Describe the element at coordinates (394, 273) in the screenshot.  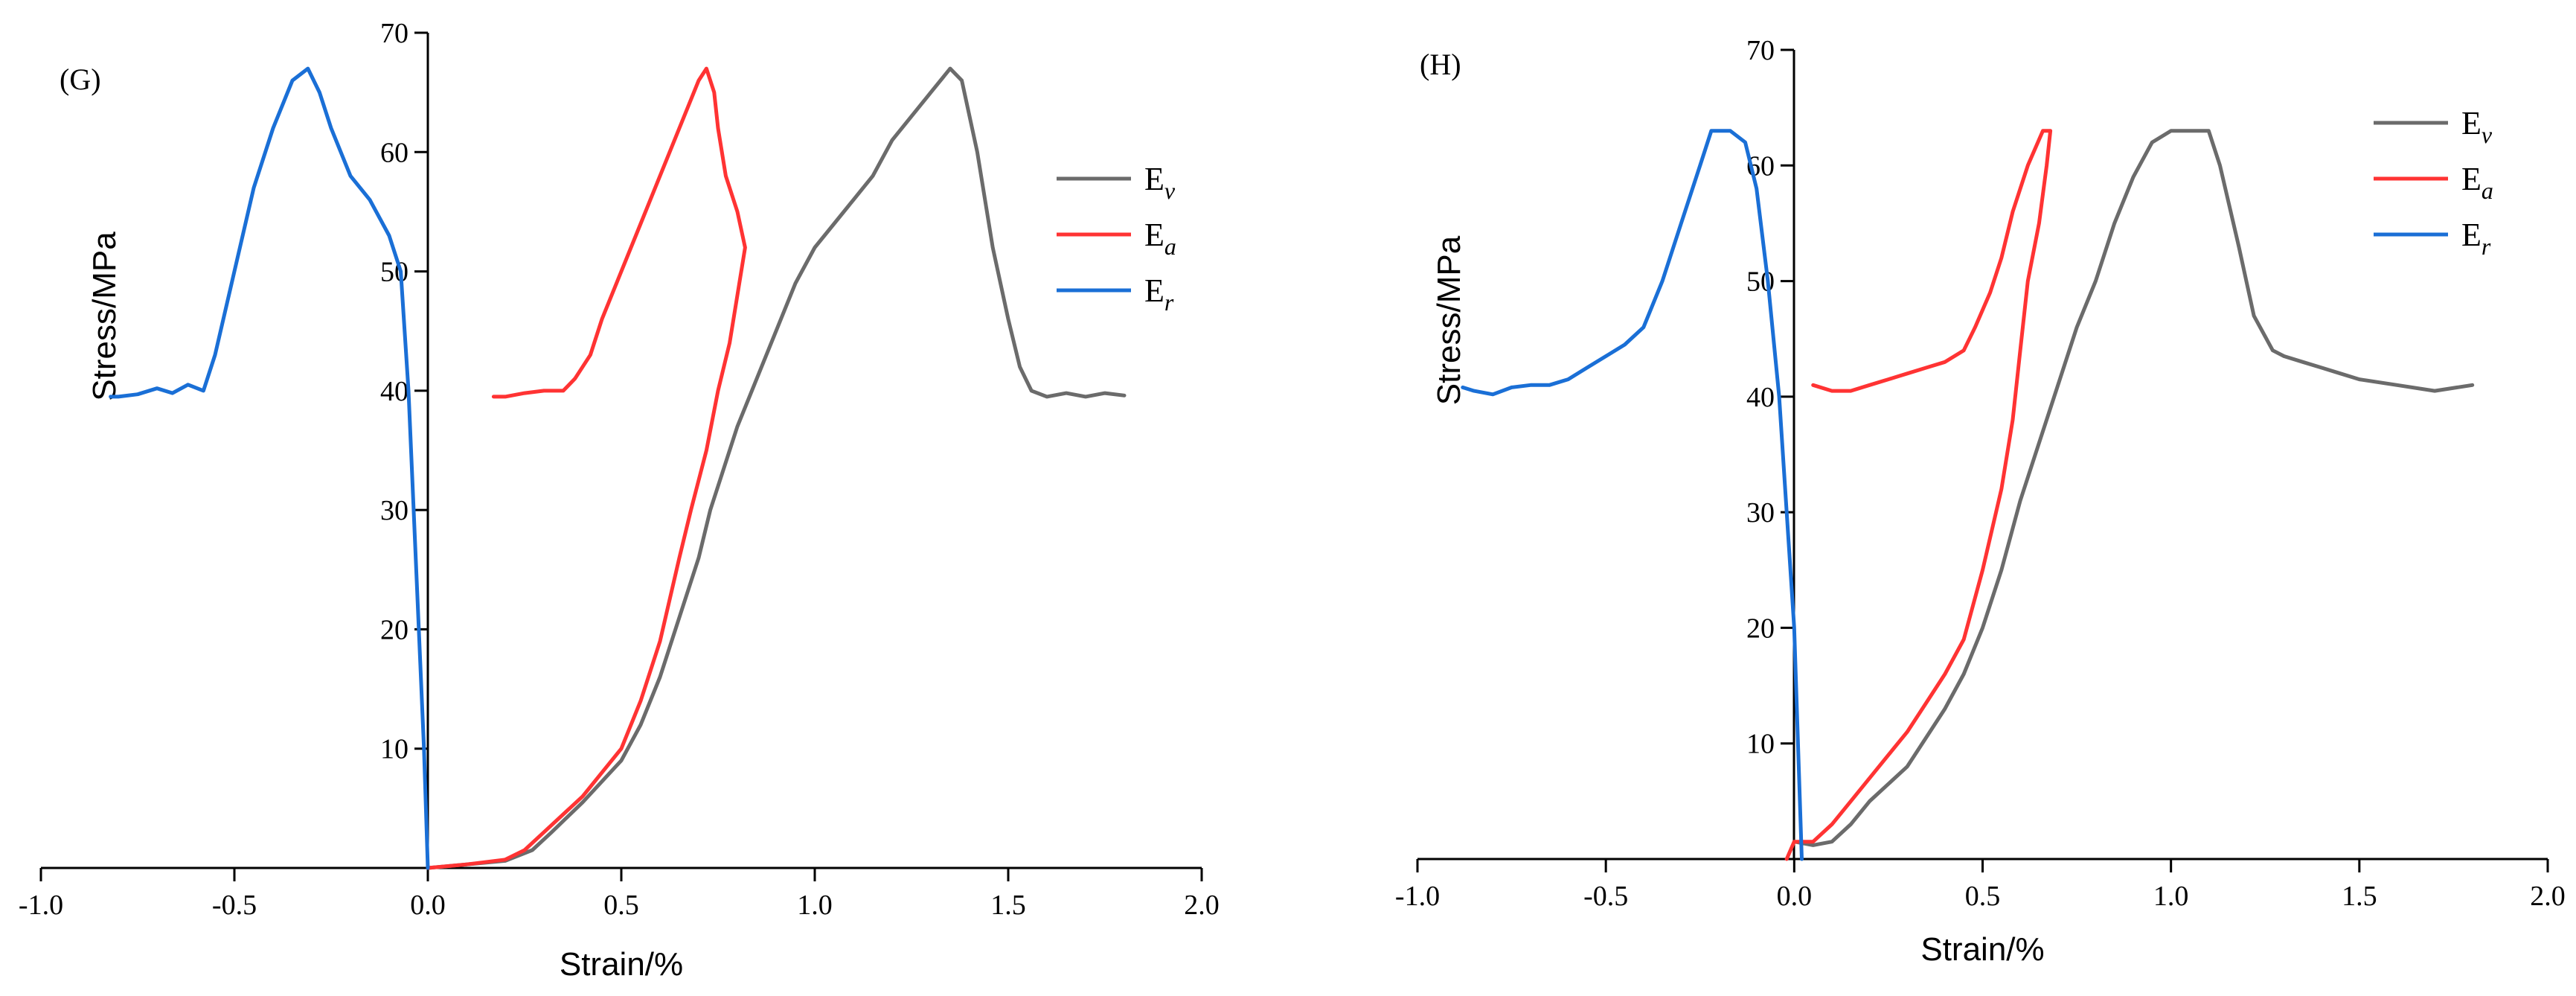
I see `y-tick-label: 50` at that location.